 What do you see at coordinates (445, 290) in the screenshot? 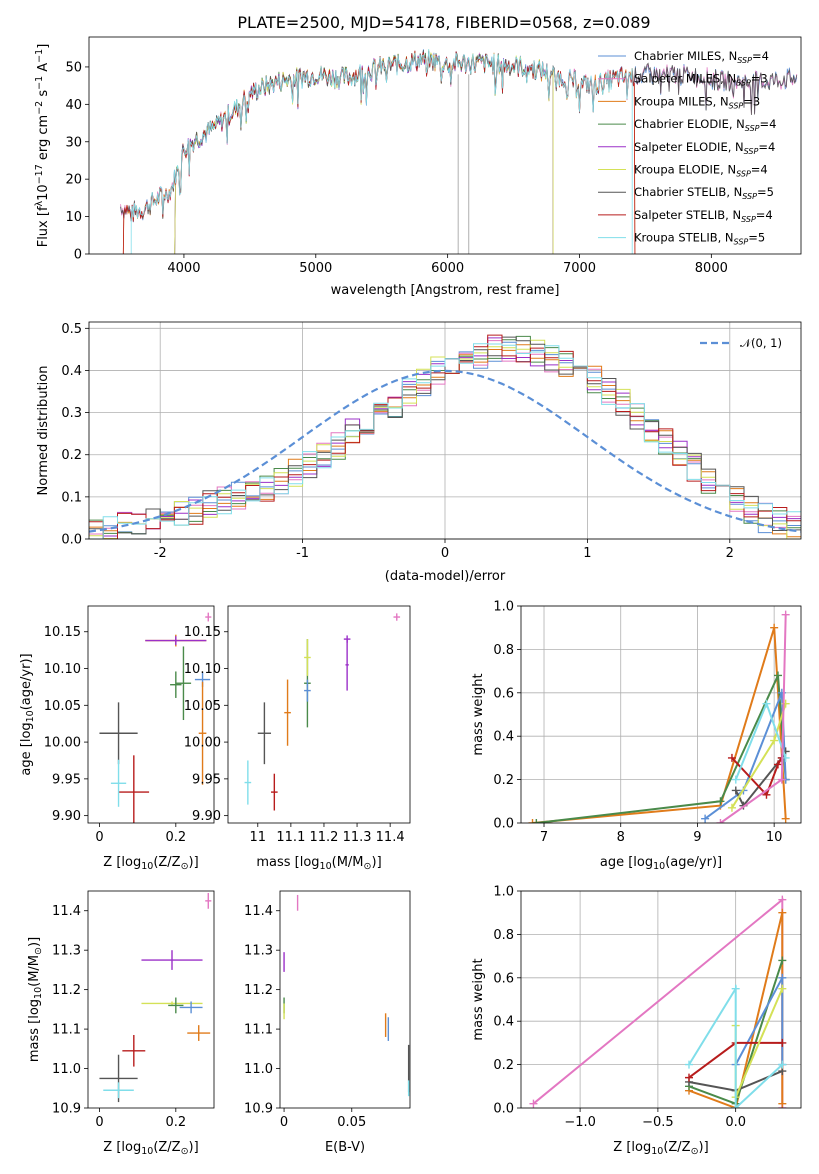
I see `x-axis-label: wavelength [Angstrom, rest frame]` at bounding box center [445, 290].